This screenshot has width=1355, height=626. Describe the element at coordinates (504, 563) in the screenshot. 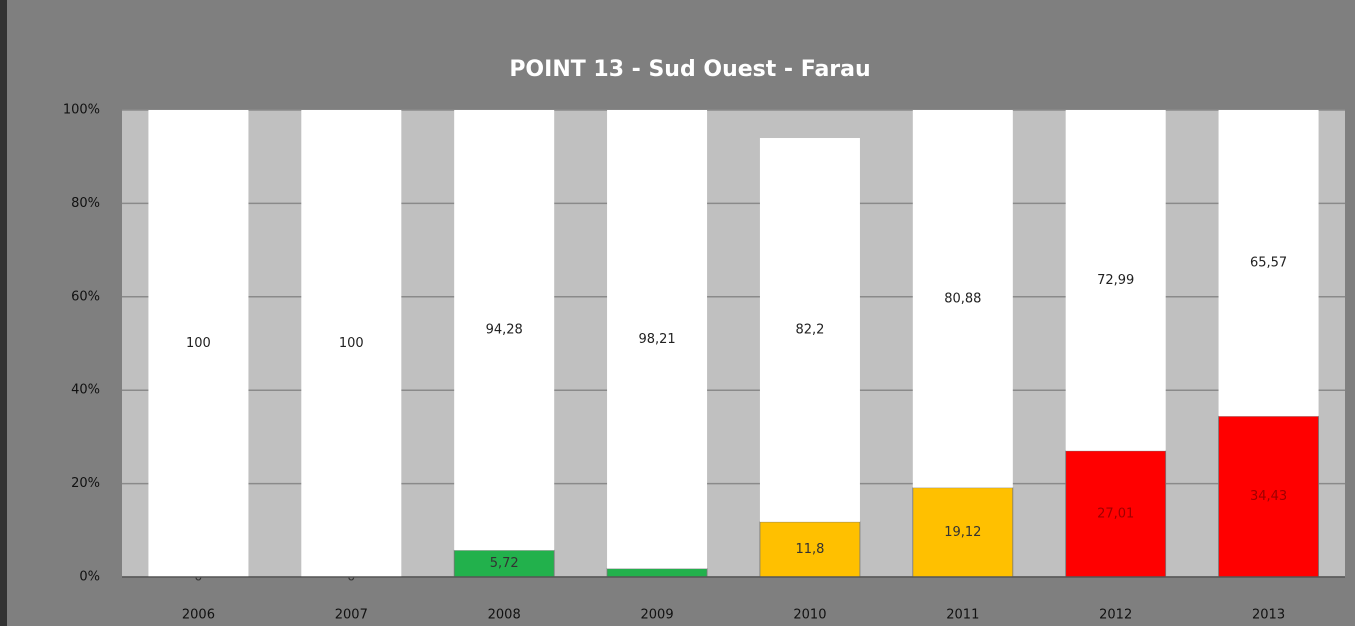

I see `data-label: 5,72` at that location.